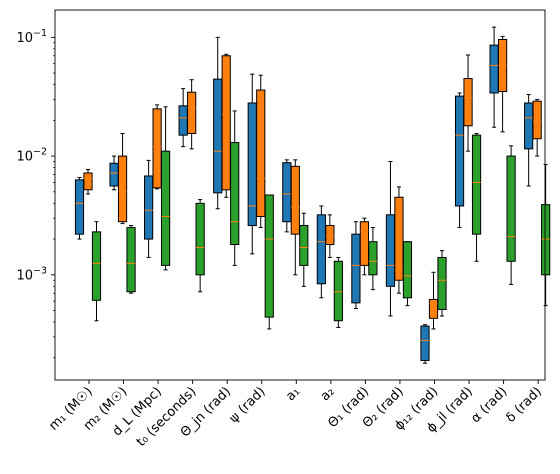  I want to click on y-tick-exponent: −3, so click(40, 270).